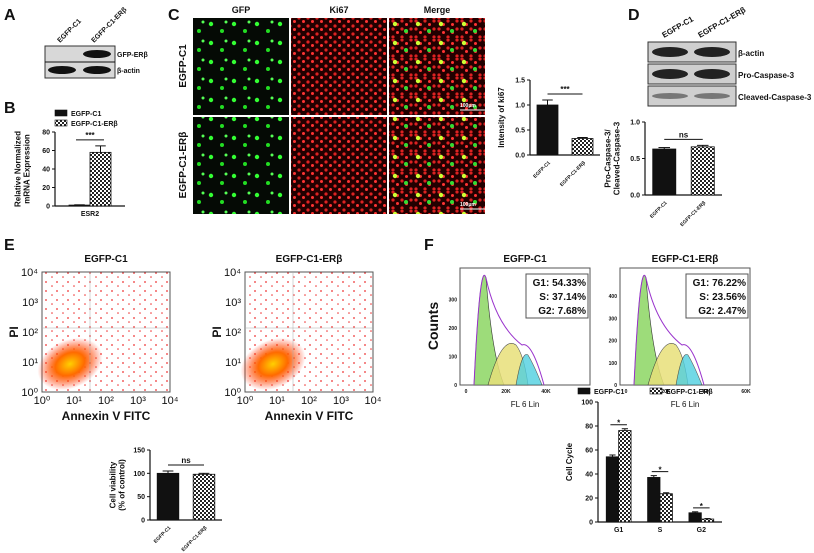 This screenshot has width=814, height=553. I want to click on row-label: EGFP-C1, so click(183, 66).